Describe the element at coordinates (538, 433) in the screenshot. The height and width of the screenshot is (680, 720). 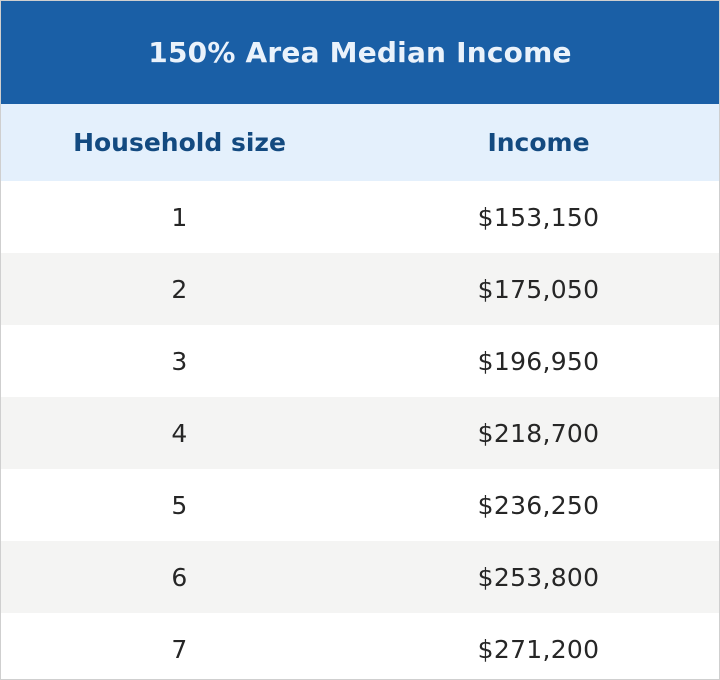
I see `income-cell: $218,700` at that location.